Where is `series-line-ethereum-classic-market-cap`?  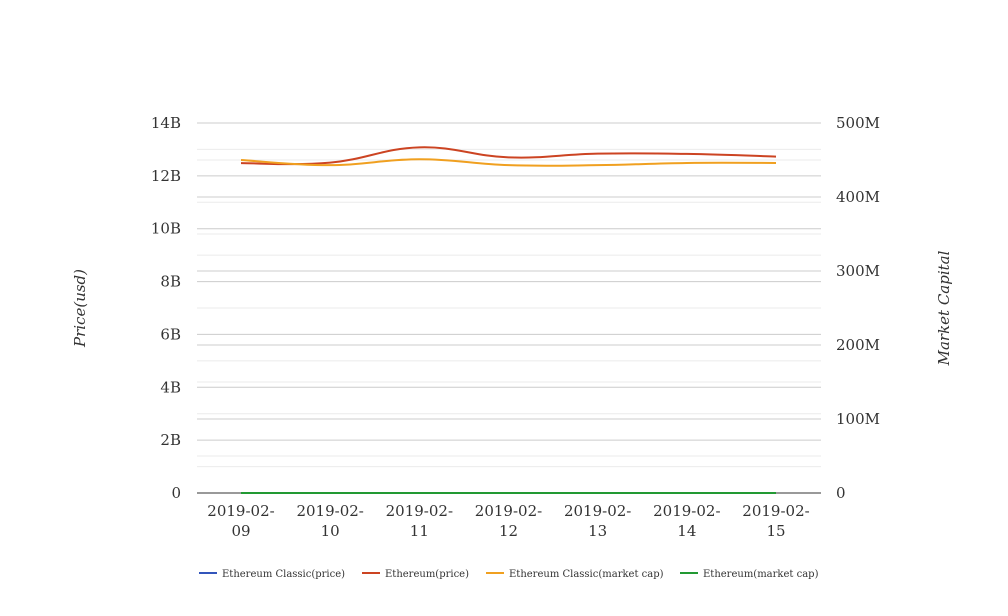
series-line-ethereum-classic-market-cap is located at coordinates (508, 162).